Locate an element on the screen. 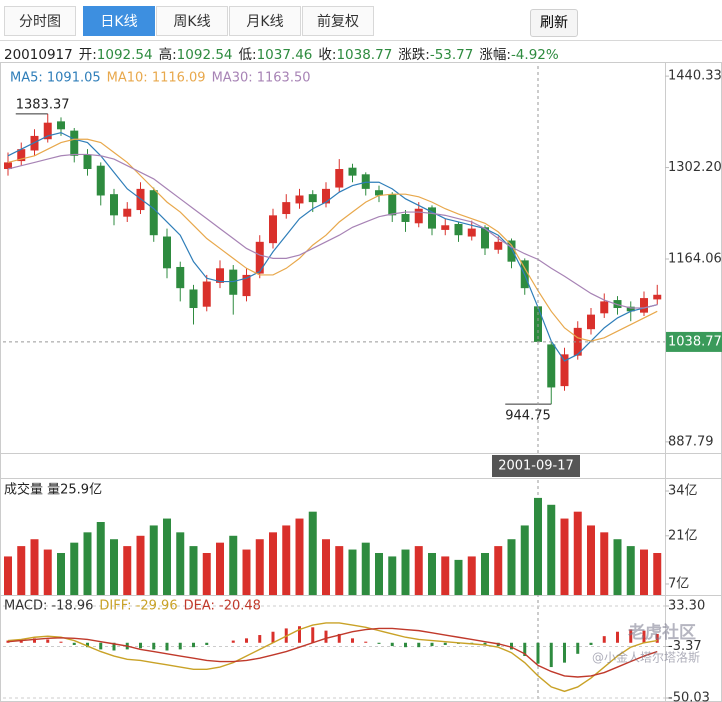 This screenshot has height=702, width=722. info-label: 开: is located at coordinates (87, 55).